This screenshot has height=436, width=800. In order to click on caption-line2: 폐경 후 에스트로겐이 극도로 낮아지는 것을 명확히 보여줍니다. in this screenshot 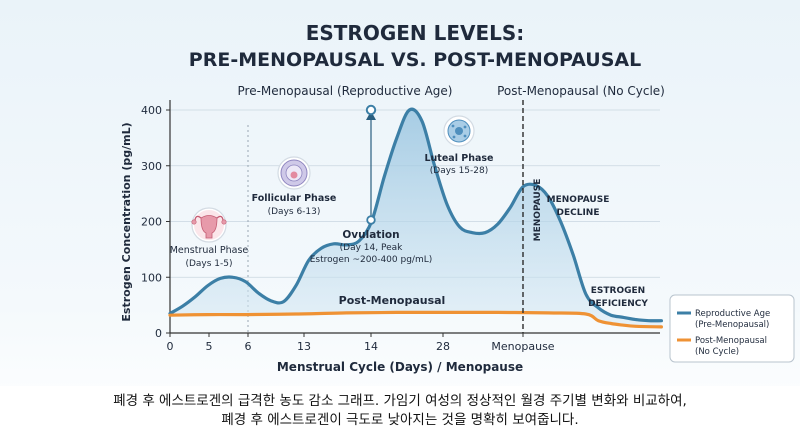, I will do `click(400, 420)`.